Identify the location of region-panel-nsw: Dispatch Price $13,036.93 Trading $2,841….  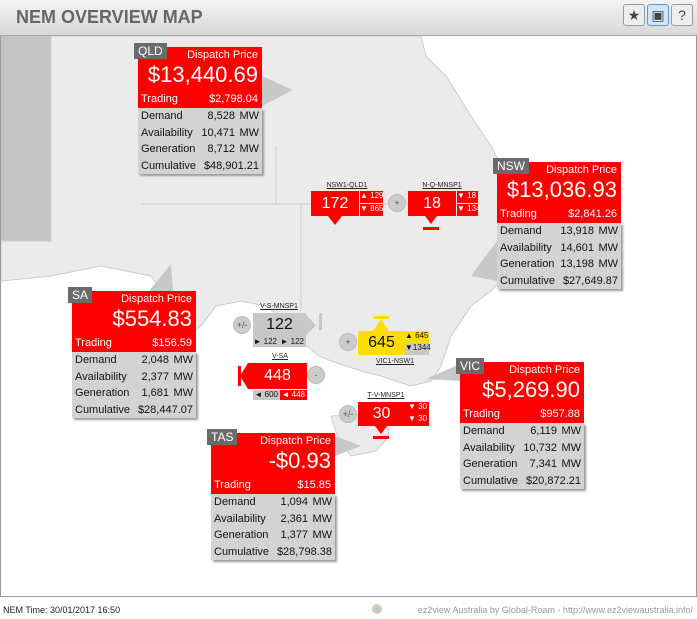
(557, 224).